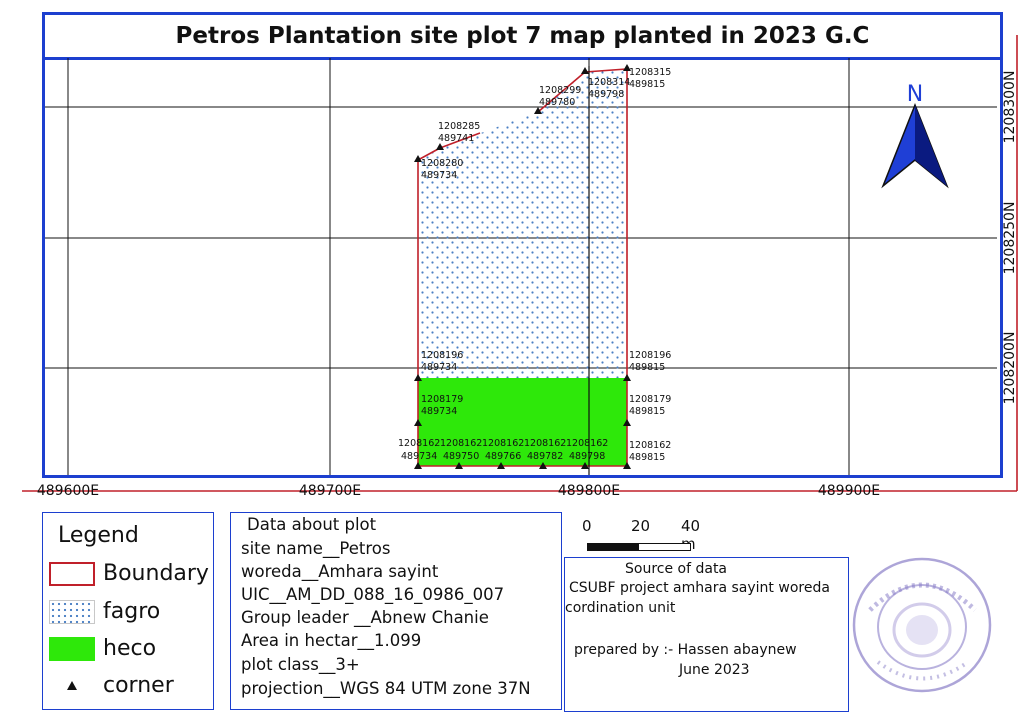 The image size is (1024, 724). Describe the element at coordinates (72, 573) in the screenshot. I see `boundary-swatch` at that location.